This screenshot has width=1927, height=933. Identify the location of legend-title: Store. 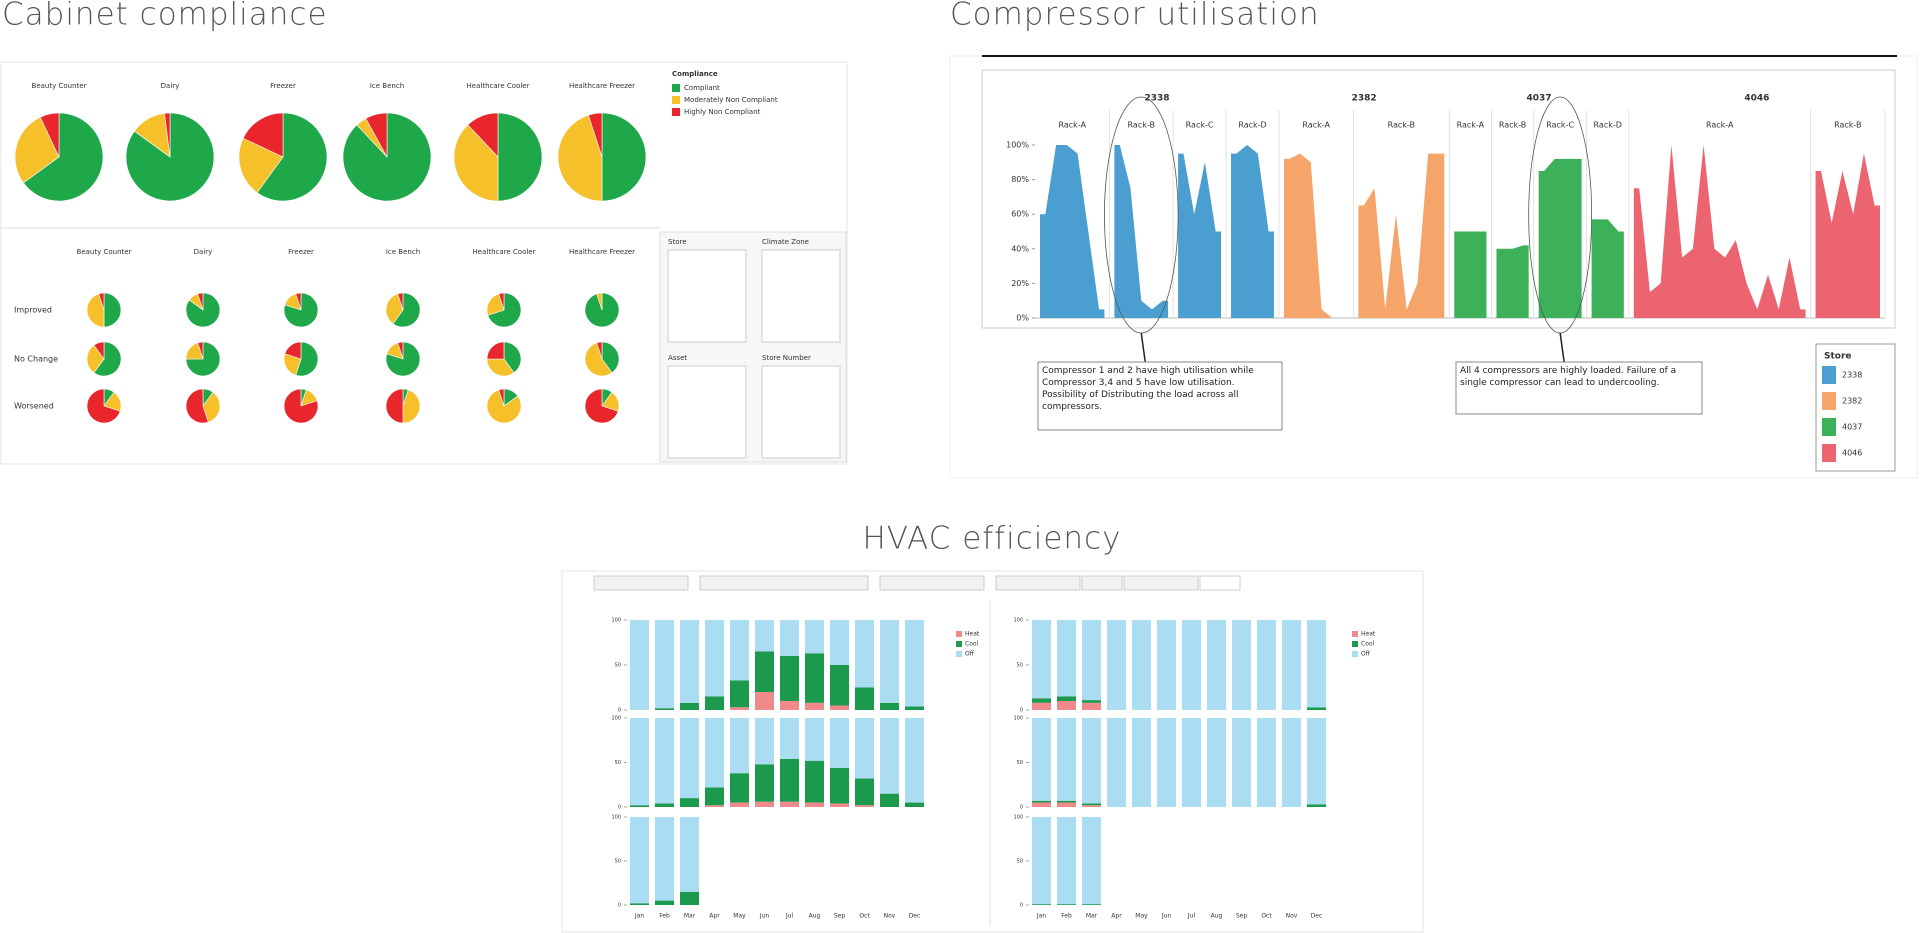
(1838, 357).